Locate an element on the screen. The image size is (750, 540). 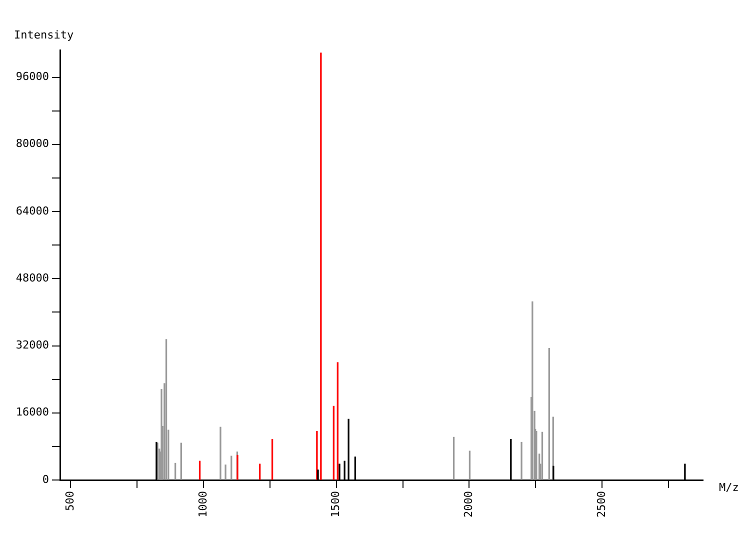
y-tick-label: 64000 is located at coordinates (32, 211).